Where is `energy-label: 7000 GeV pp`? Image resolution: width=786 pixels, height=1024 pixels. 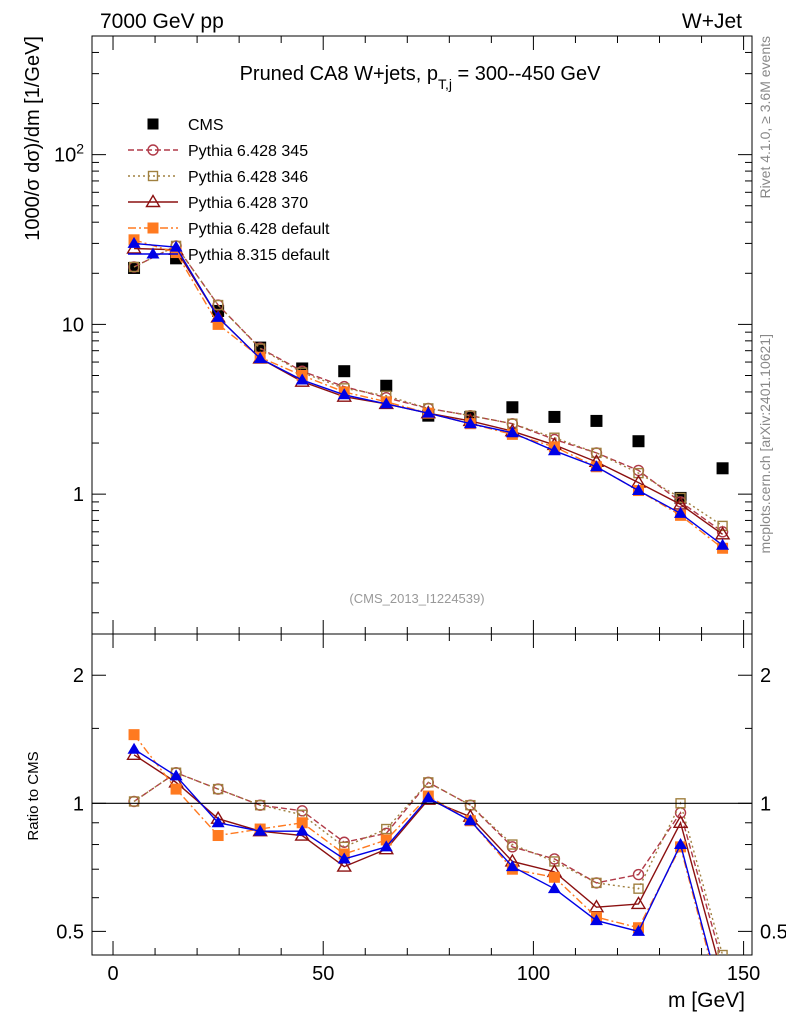
energy-label: 7000 GeV pp is located at coordinates (162, 21).